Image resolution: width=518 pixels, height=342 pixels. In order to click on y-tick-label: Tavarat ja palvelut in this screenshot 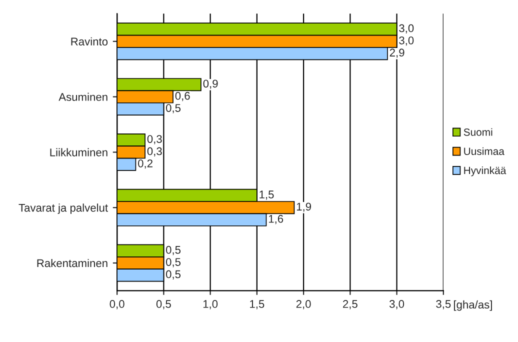, I will do `click(63, 209)`.